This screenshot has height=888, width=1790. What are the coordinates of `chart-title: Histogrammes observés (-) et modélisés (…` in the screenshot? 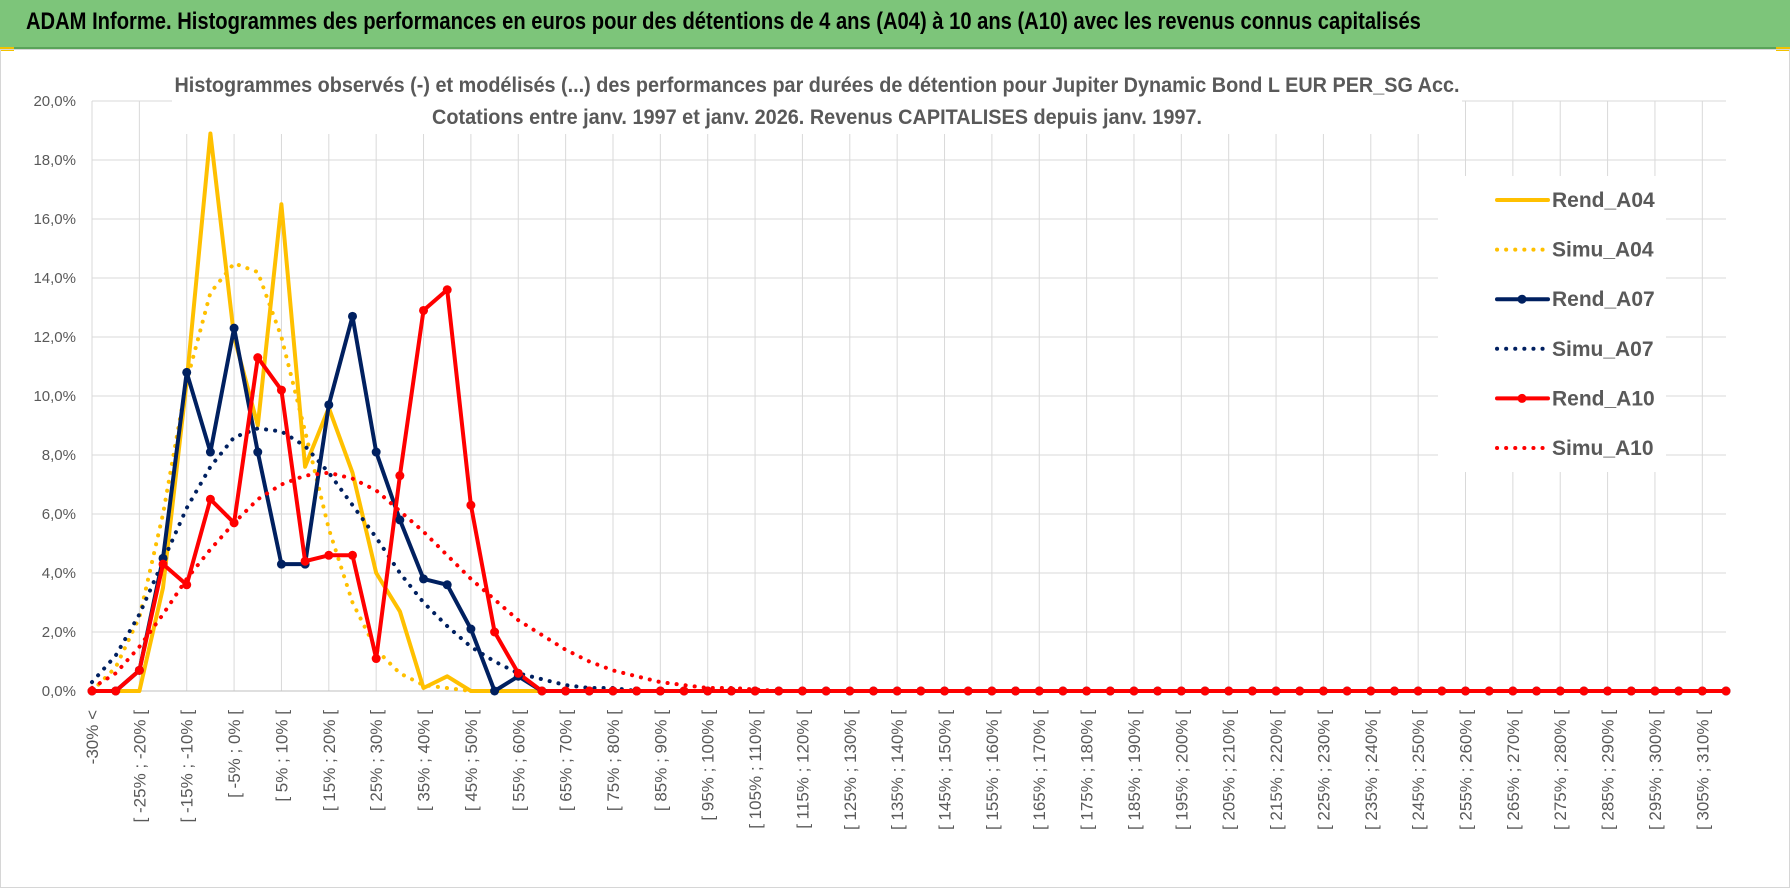 It's located at (817, 85).